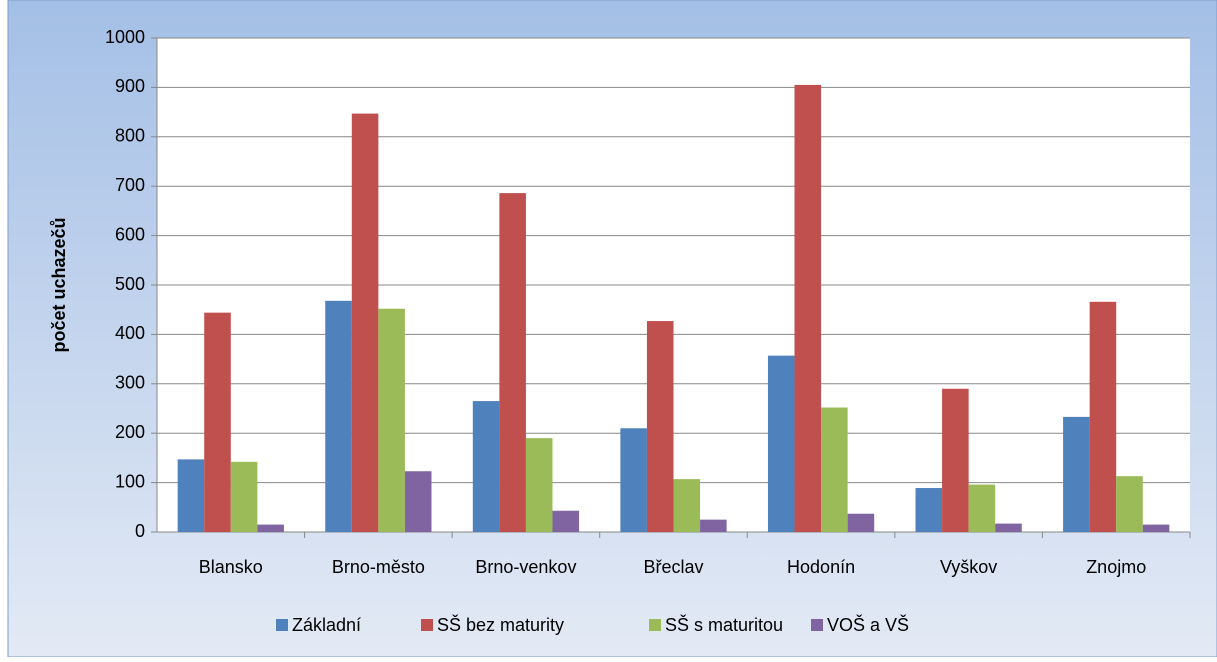 The image size is (1217, 662). I want to click on legend-label: VOŠ a VŠ, so click(868, 624).